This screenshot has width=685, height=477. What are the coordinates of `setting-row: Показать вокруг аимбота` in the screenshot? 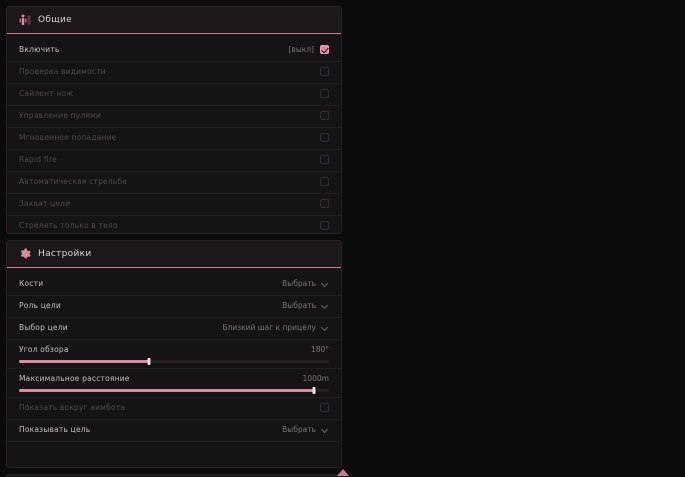 It's located at (174, 409).